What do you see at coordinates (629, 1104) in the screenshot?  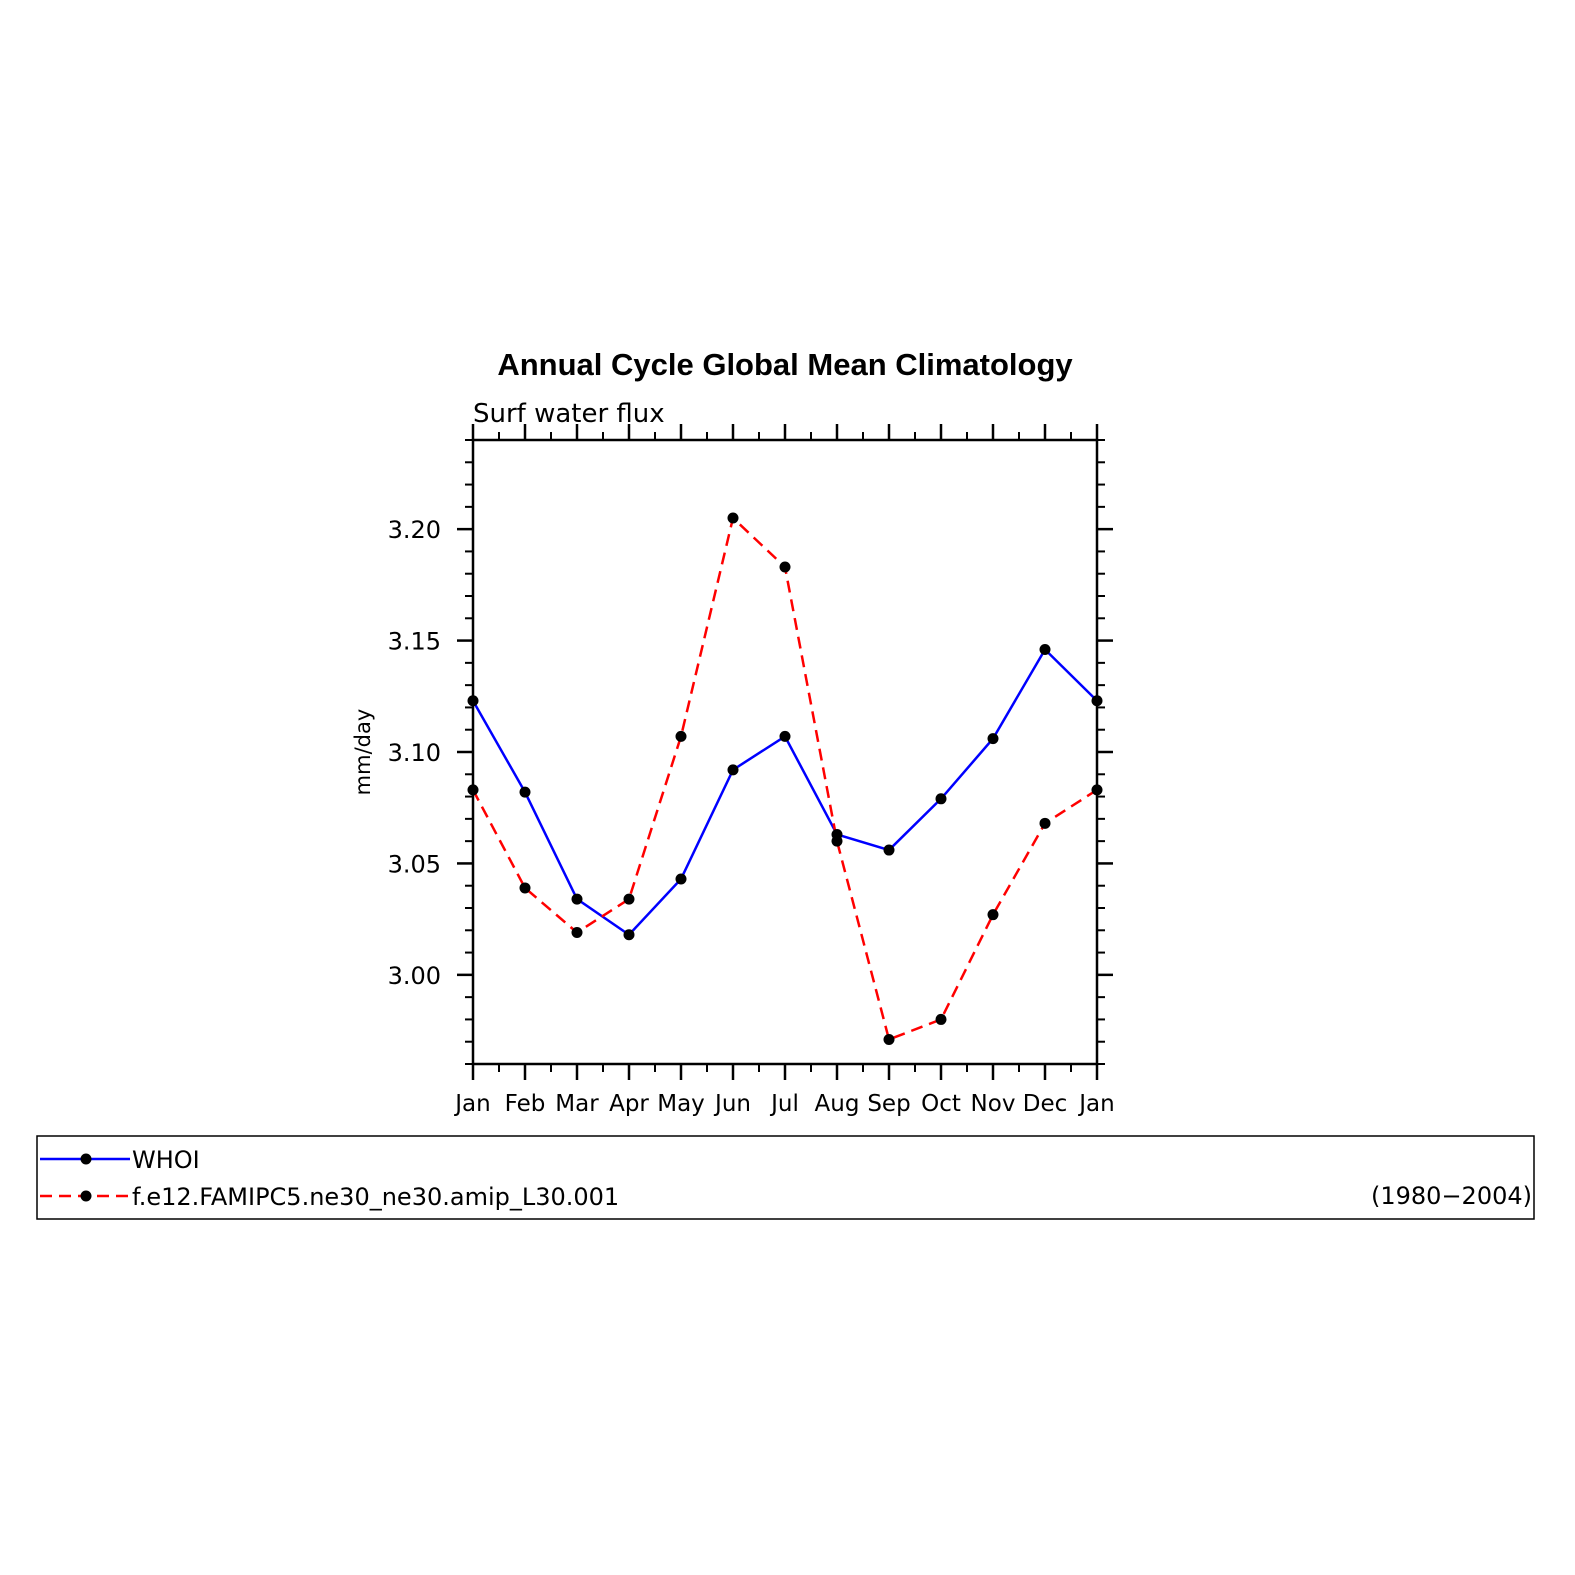 I see `x-tick-label: Apr` at bounding box center [629, 1104].